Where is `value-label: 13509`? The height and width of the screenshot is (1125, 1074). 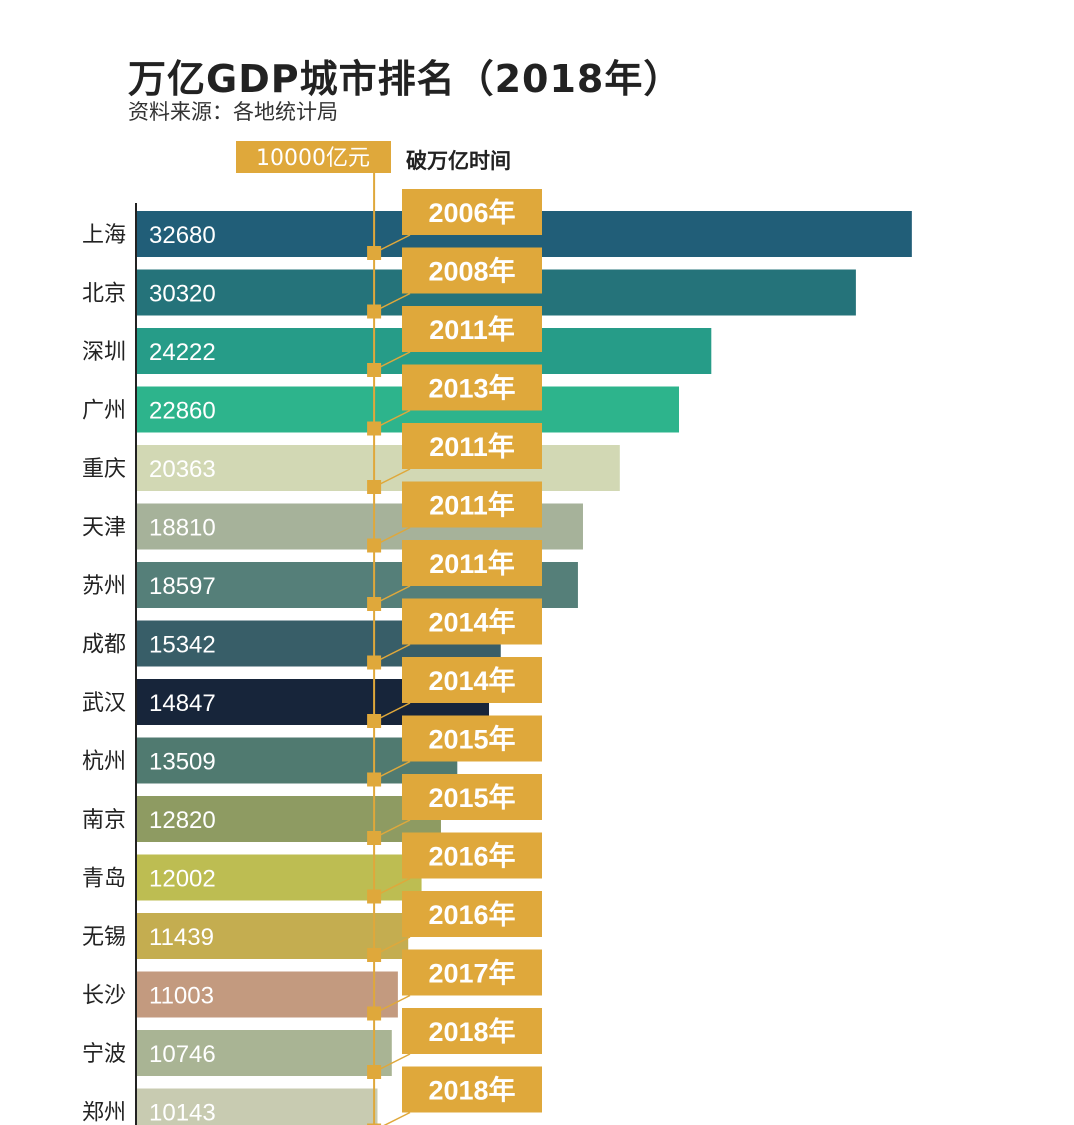 value-label: 13509 is located at coordinates (182, 762).